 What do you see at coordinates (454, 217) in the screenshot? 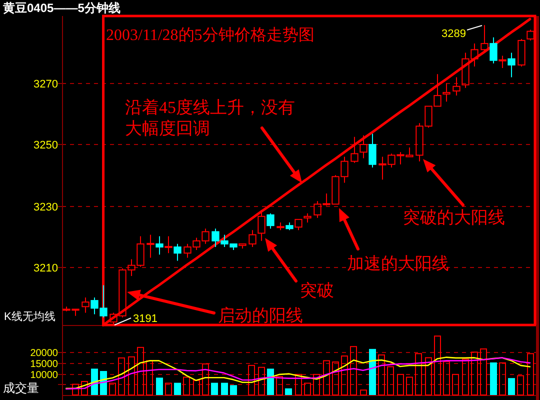
I see `annotation: 突破的大阳线` at bounding box center [454, 217].